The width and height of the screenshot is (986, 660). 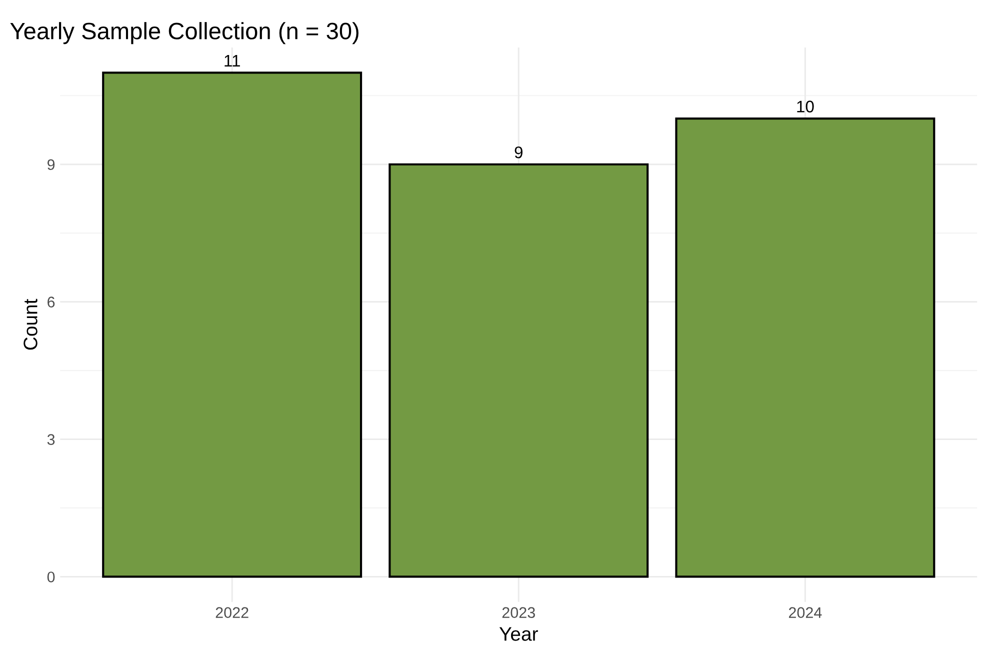 What do you see at coordinates (805, 106) in the screenshot?
I see `data-label: 10` at bounding box center [805, 106].